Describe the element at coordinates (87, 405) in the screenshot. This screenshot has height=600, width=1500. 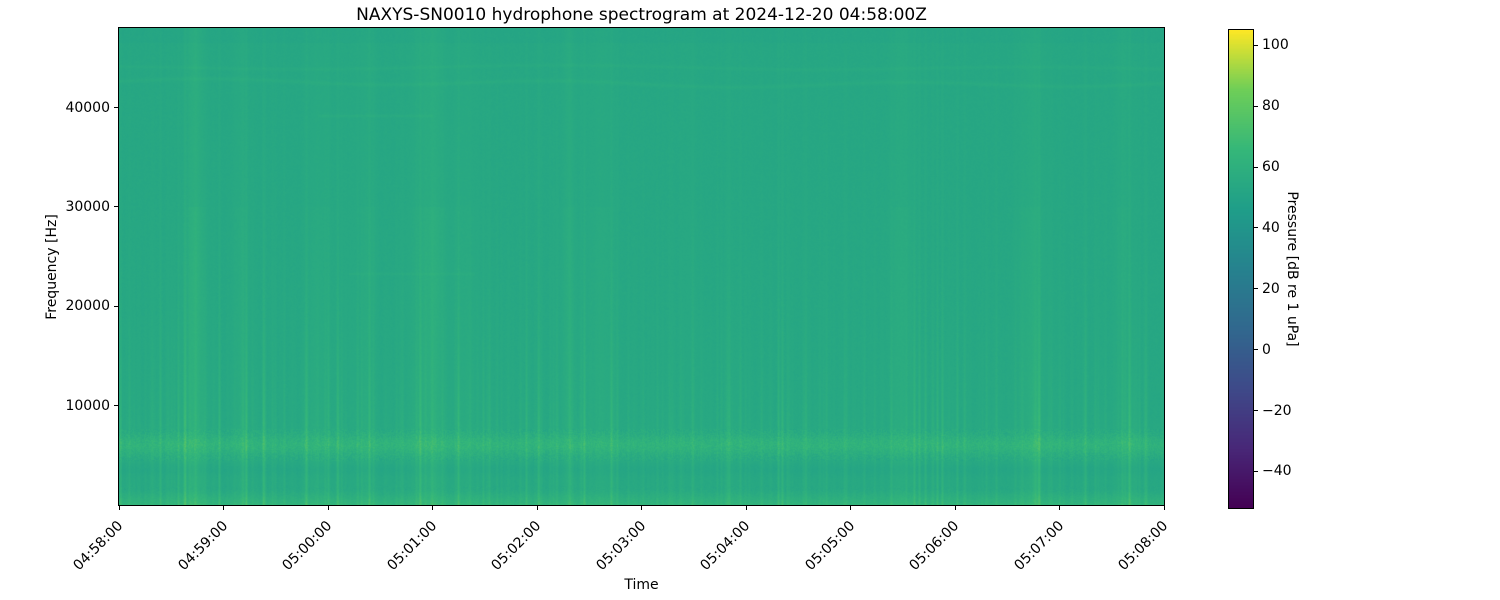
I see `y-tick-label: 10000` at that location.